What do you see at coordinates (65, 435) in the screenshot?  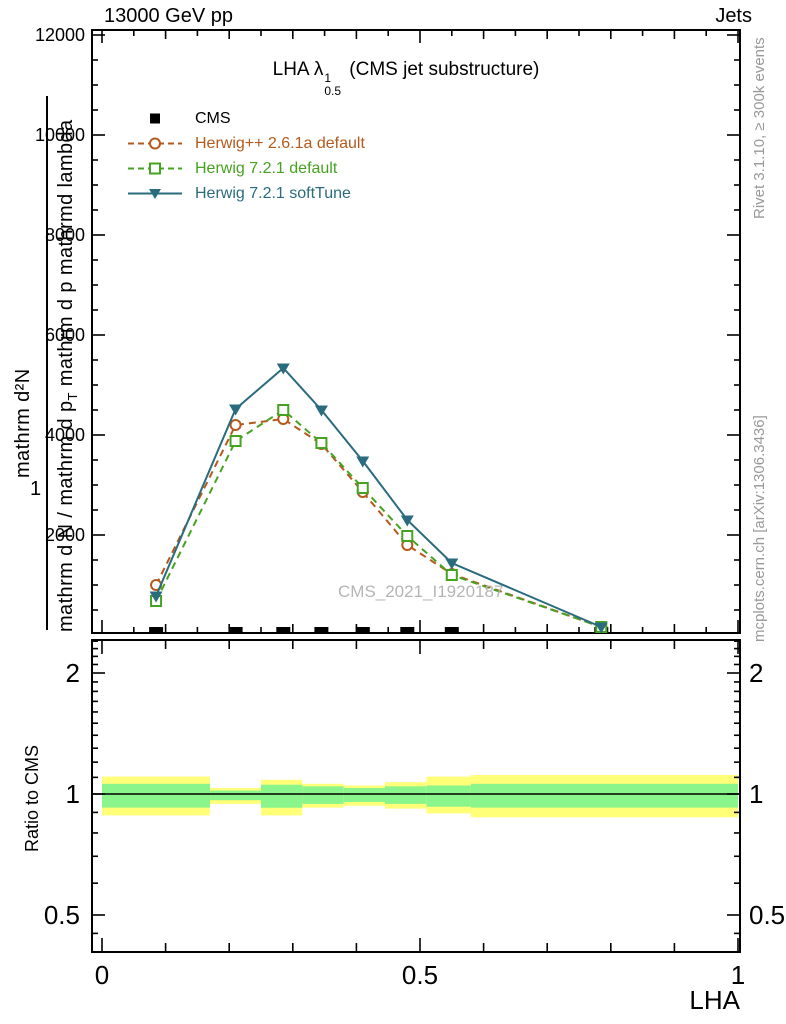 I see `svg-text: 4000` at bounding box center [65, 435].